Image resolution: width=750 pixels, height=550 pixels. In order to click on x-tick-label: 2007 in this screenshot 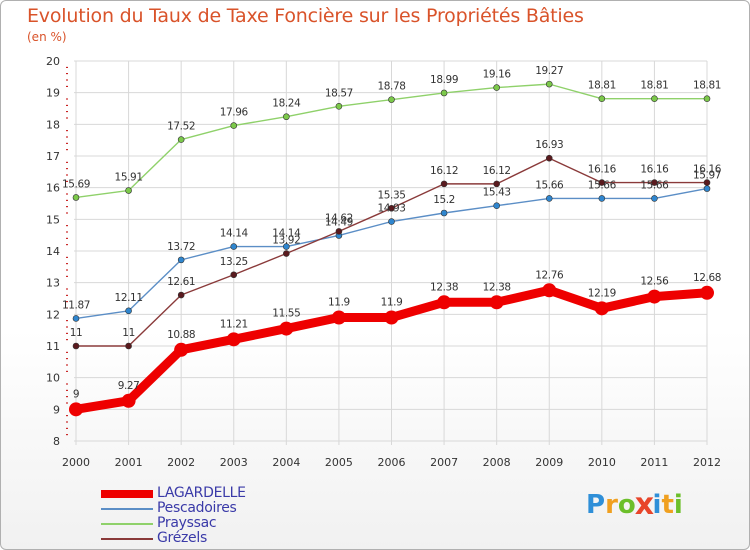, I will do `click(444, 462)`.